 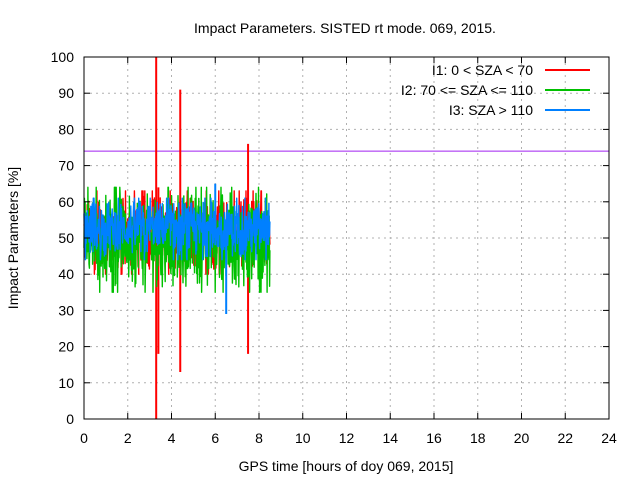 What do you see at coordinates (66, 93) in the screenshot?
I see `y-tick-label: 90` at bounding box center [66, 93].